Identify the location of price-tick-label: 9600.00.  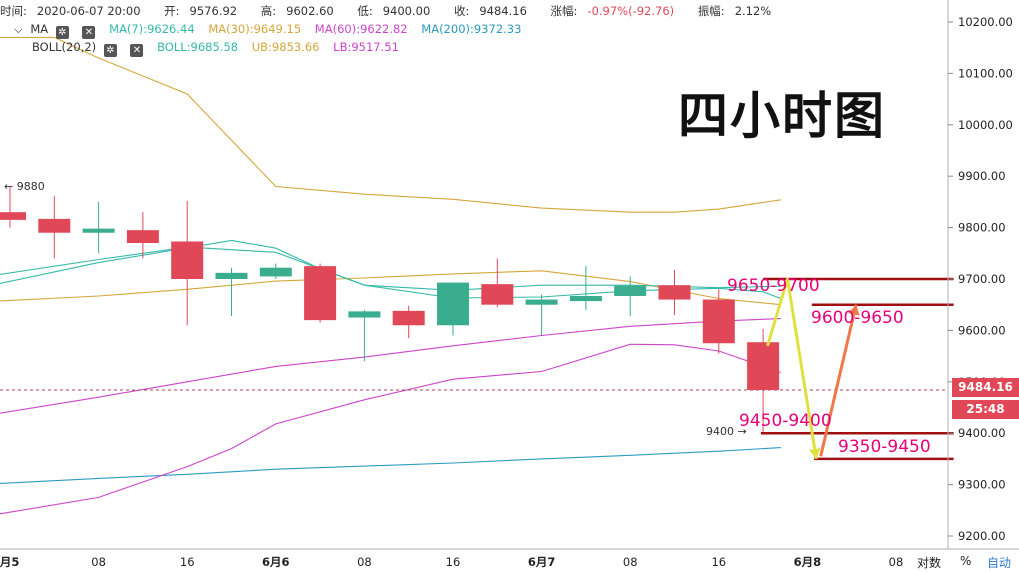
(982, 330).